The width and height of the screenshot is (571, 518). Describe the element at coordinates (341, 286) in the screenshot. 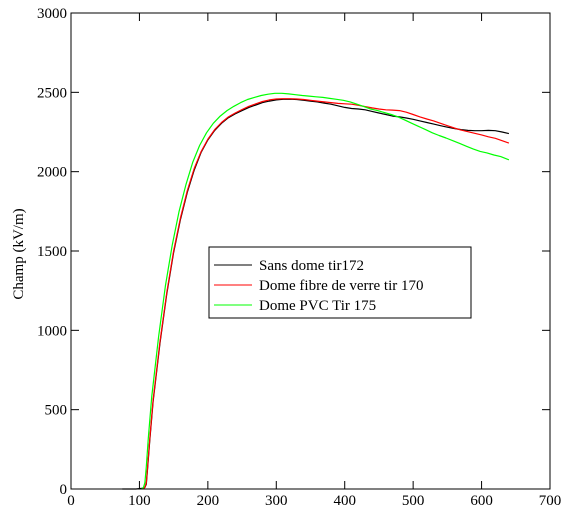

I see `legend-label-fibre-de-verre: Dome fibre de verre tir 170` at that location.